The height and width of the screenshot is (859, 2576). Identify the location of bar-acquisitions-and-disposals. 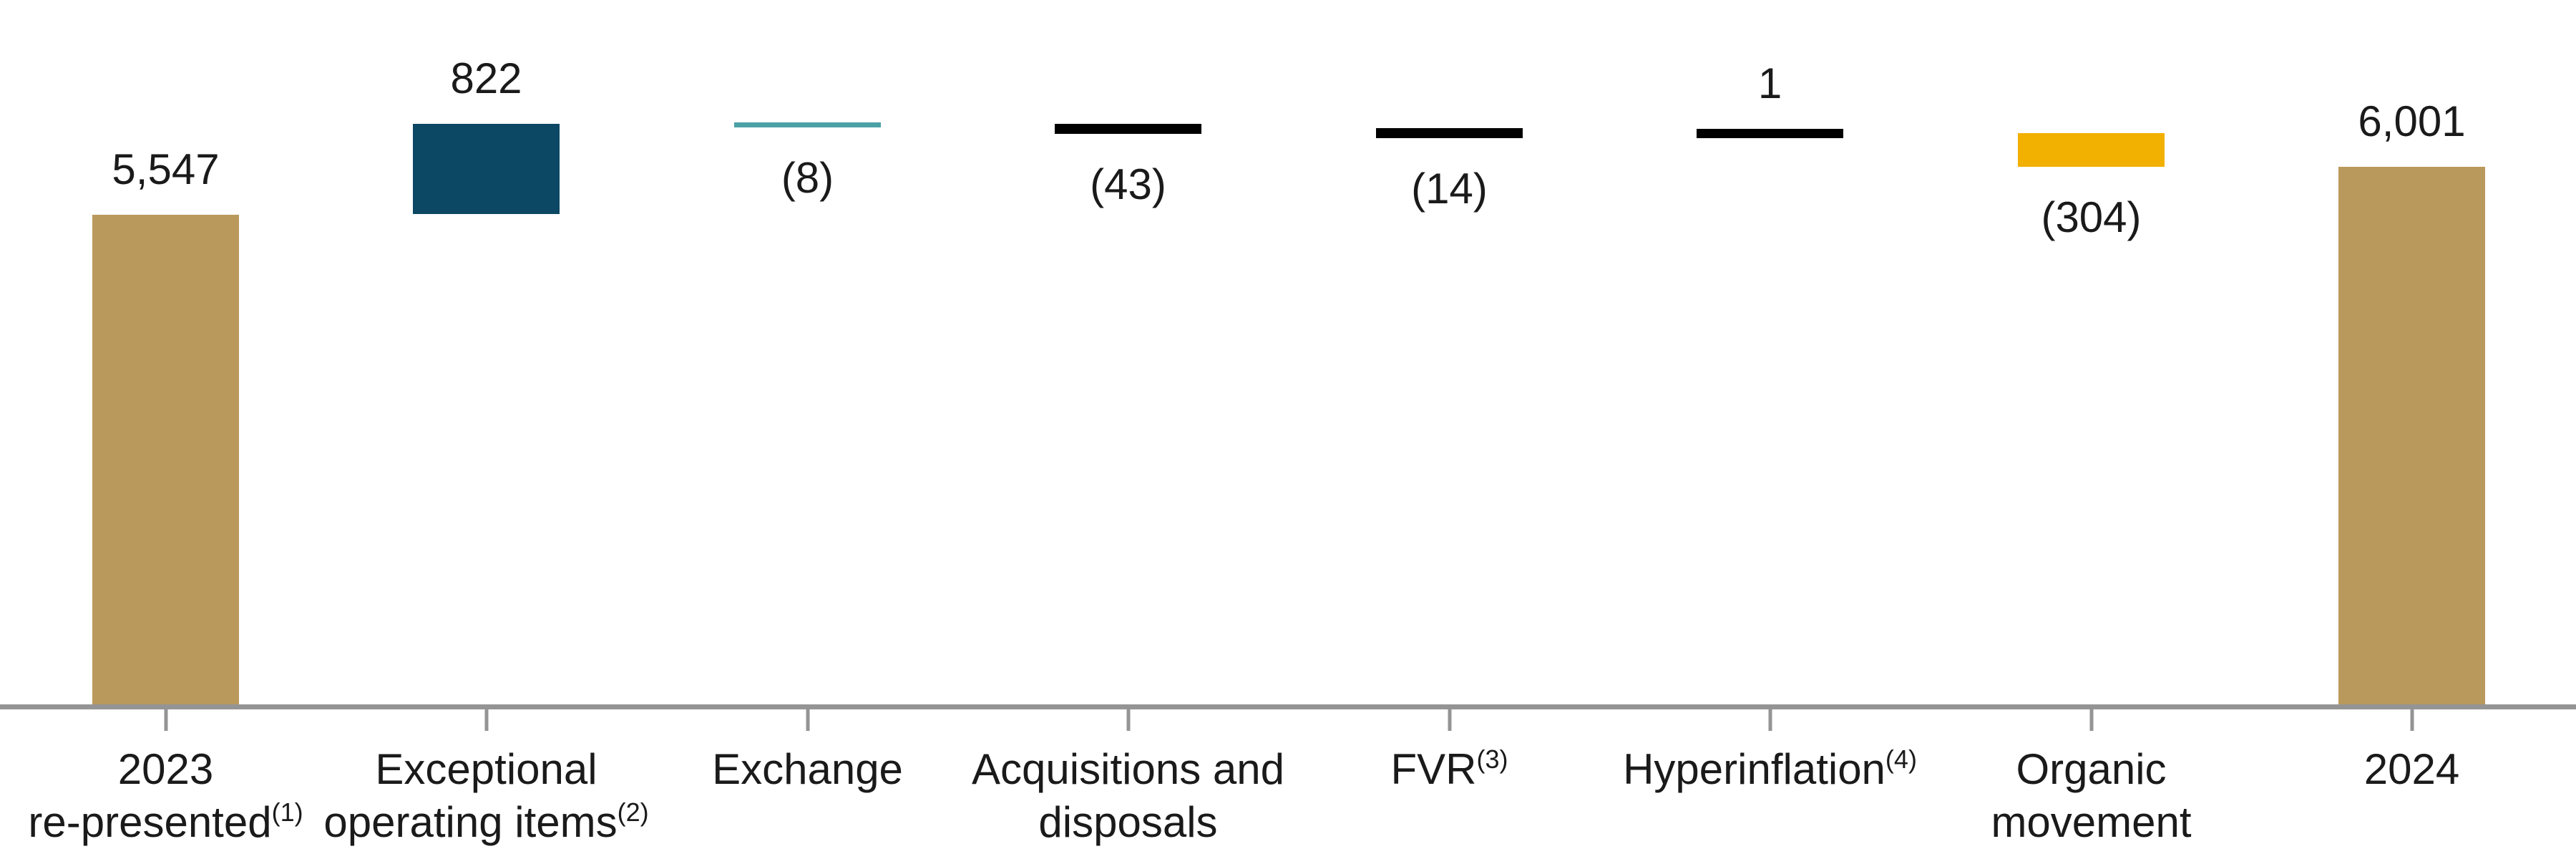
(1128, 129).